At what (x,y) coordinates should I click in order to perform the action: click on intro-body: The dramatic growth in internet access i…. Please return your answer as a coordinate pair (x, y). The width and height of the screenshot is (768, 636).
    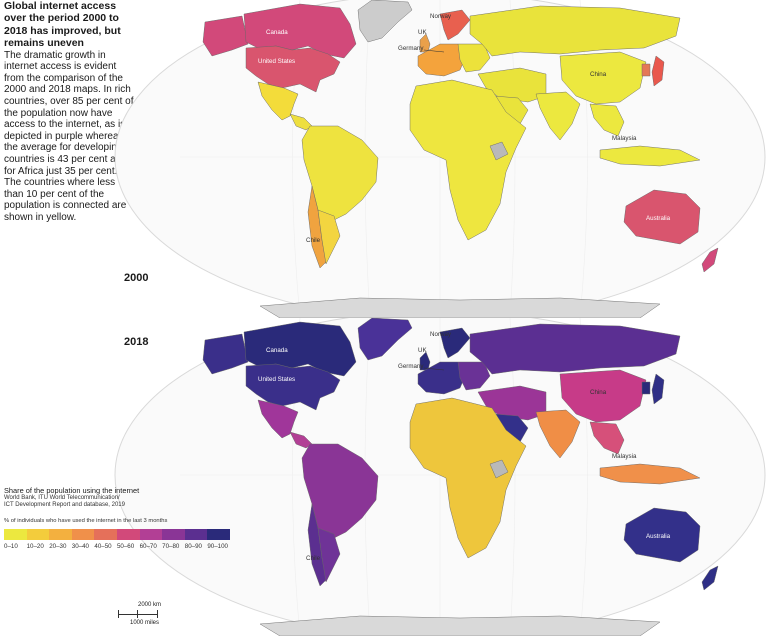
    Looking at the image, I should click on (69, 136).